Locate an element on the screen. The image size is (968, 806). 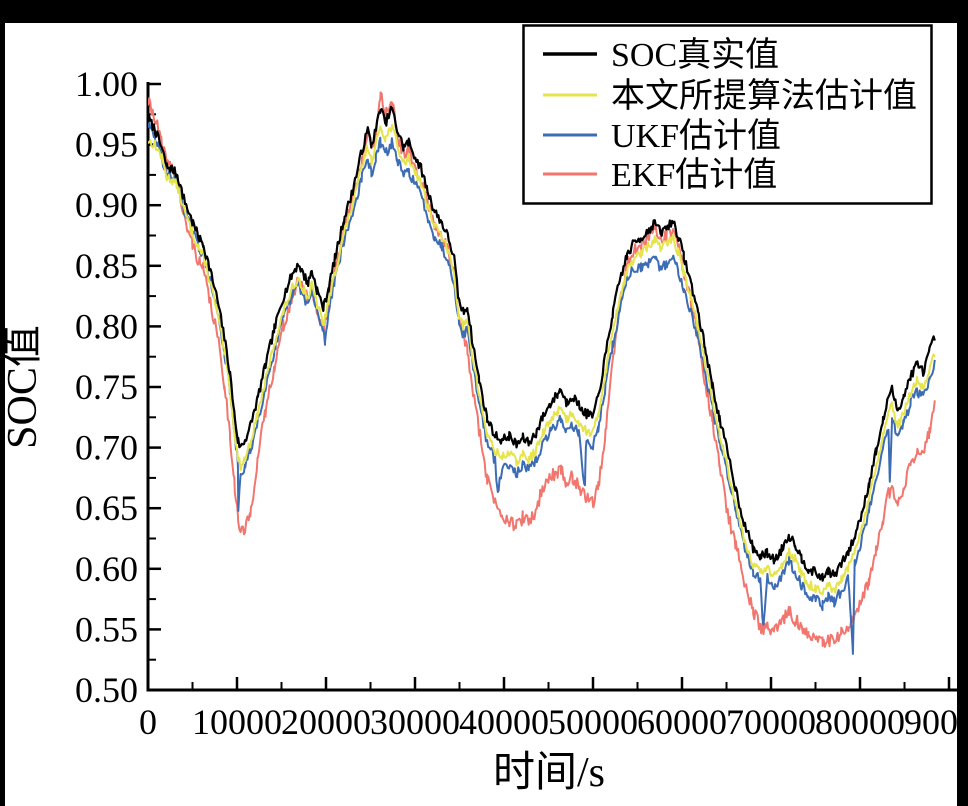
x-tick-label: 40000 is located at coordinates (504, 722).